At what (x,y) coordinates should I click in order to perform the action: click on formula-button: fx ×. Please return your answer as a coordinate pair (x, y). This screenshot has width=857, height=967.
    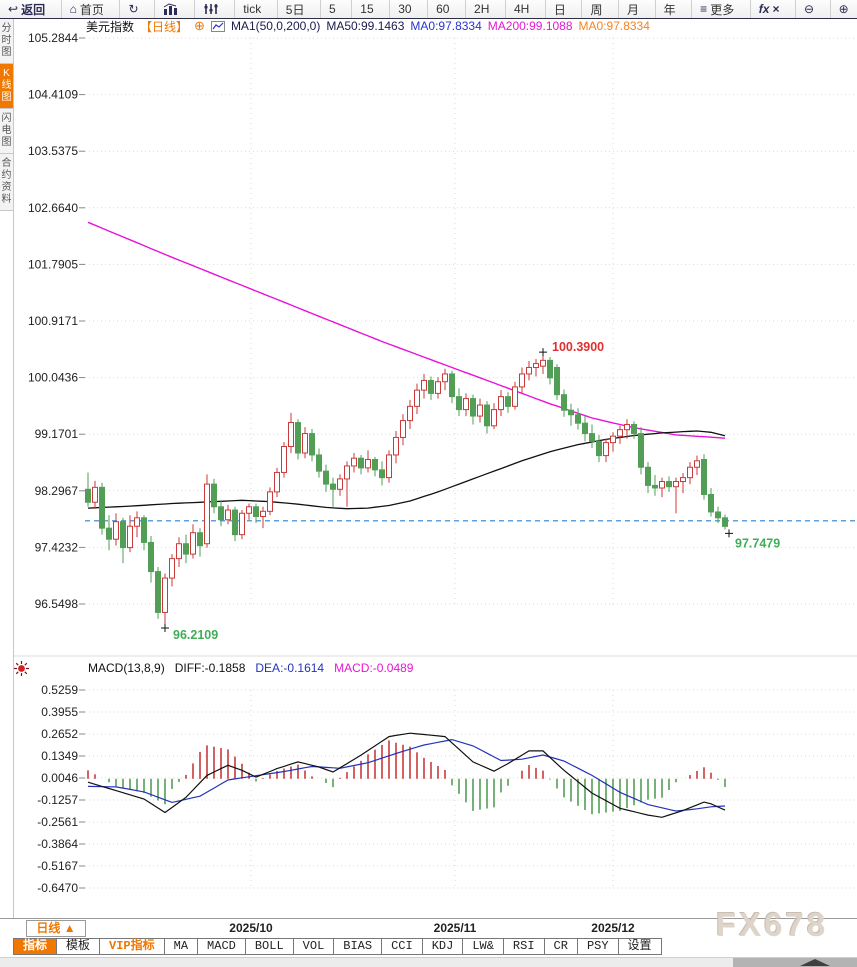
    Looking at the image, I should click on (768, 9).